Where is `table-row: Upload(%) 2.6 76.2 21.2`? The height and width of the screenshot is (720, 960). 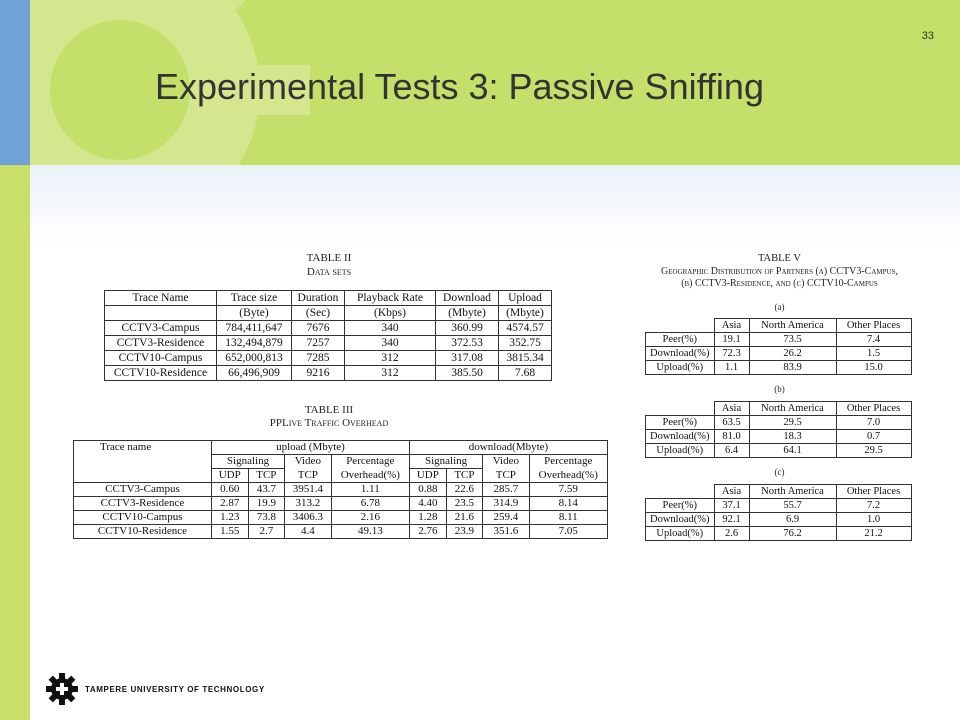
table-row: Upload(%) 2.6 76.2 21.2 is located at coordinates (778, 533).